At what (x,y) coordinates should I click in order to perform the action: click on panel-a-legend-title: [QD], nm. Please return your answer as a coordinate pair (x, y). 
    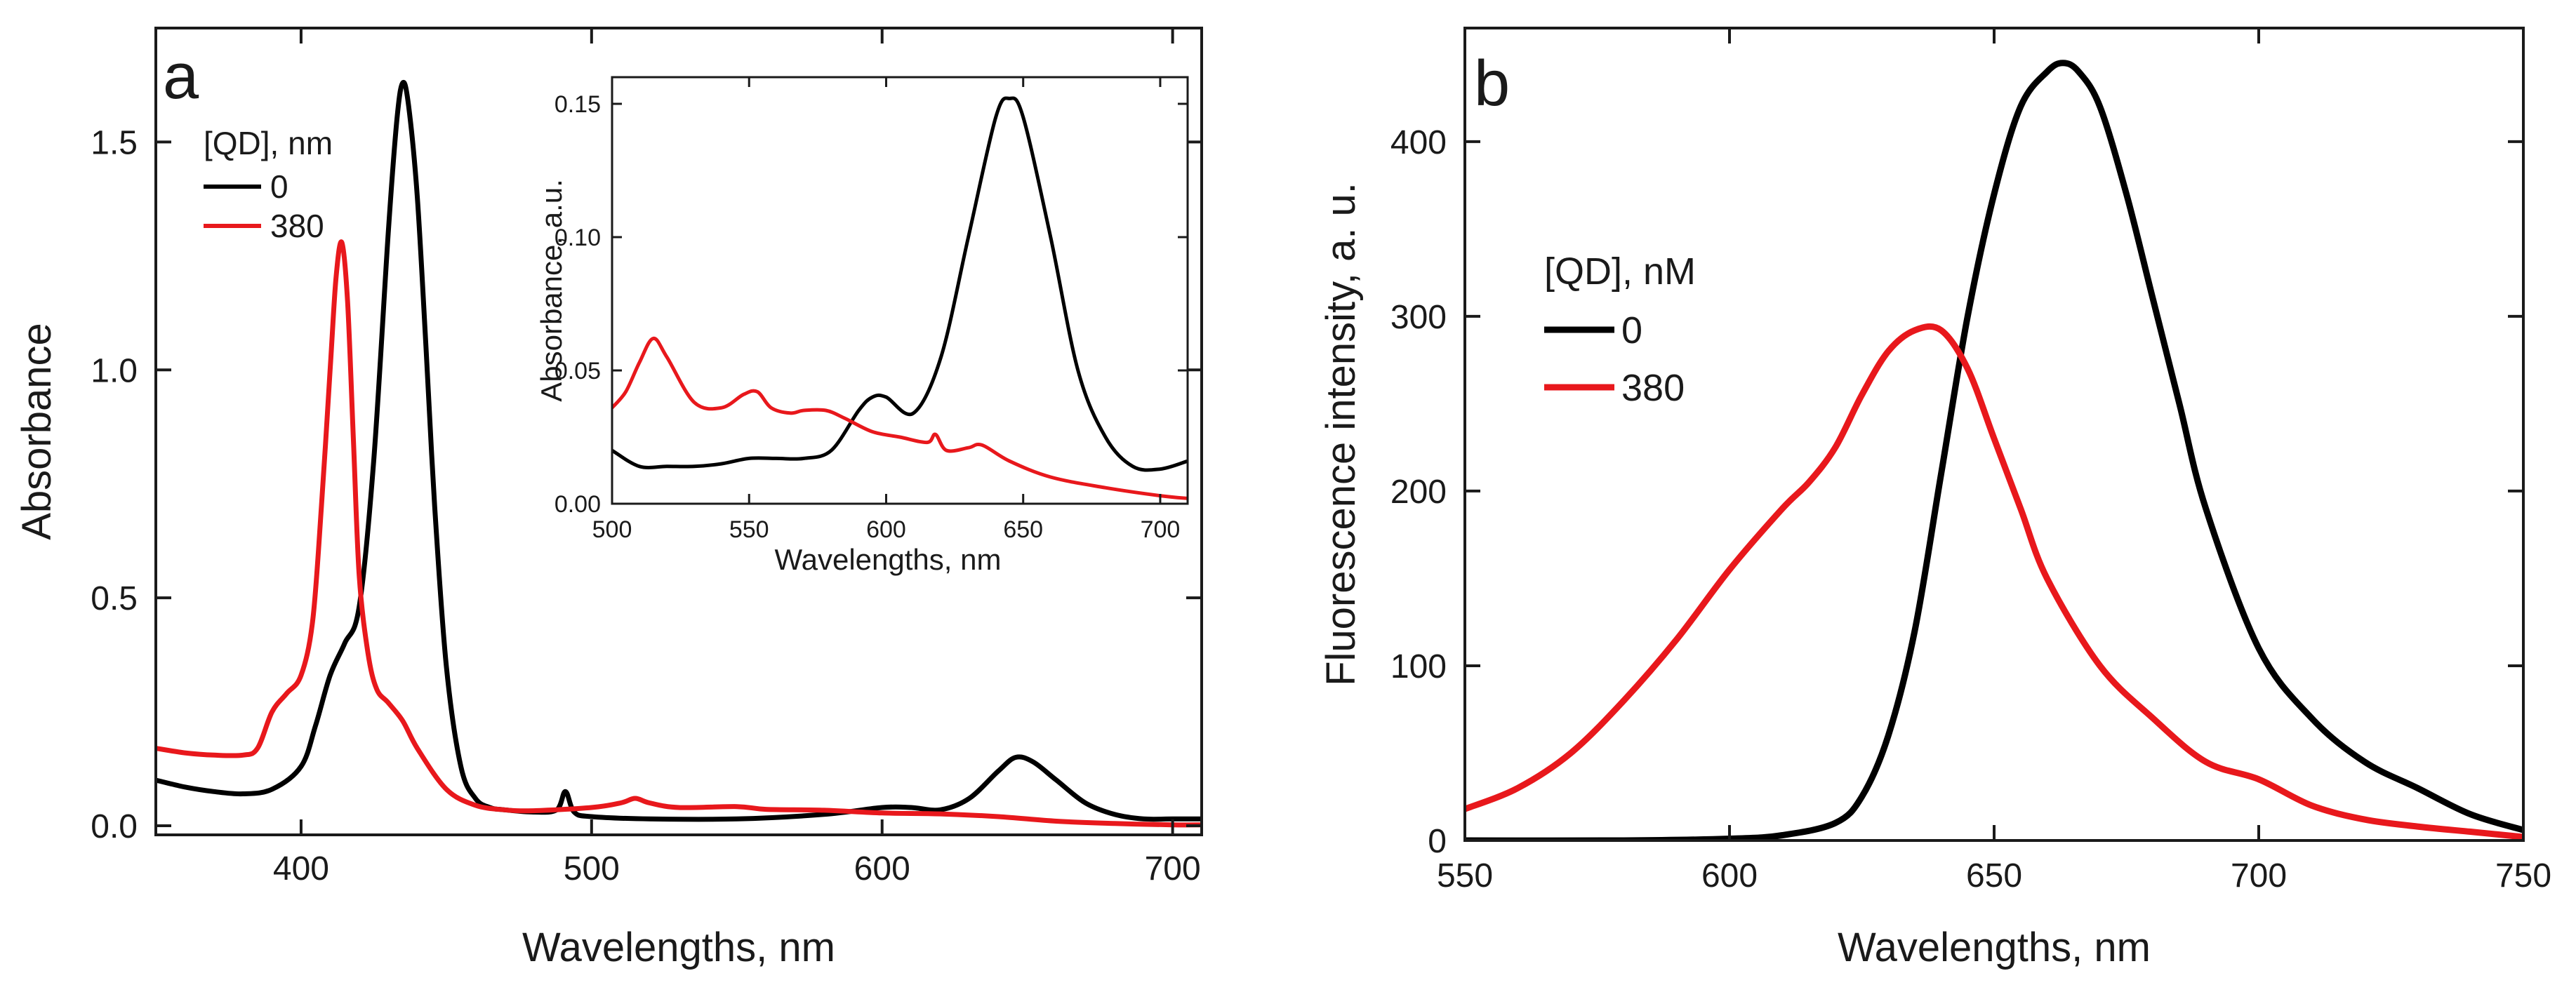
    Looking at the image, I should click on (269, 143).